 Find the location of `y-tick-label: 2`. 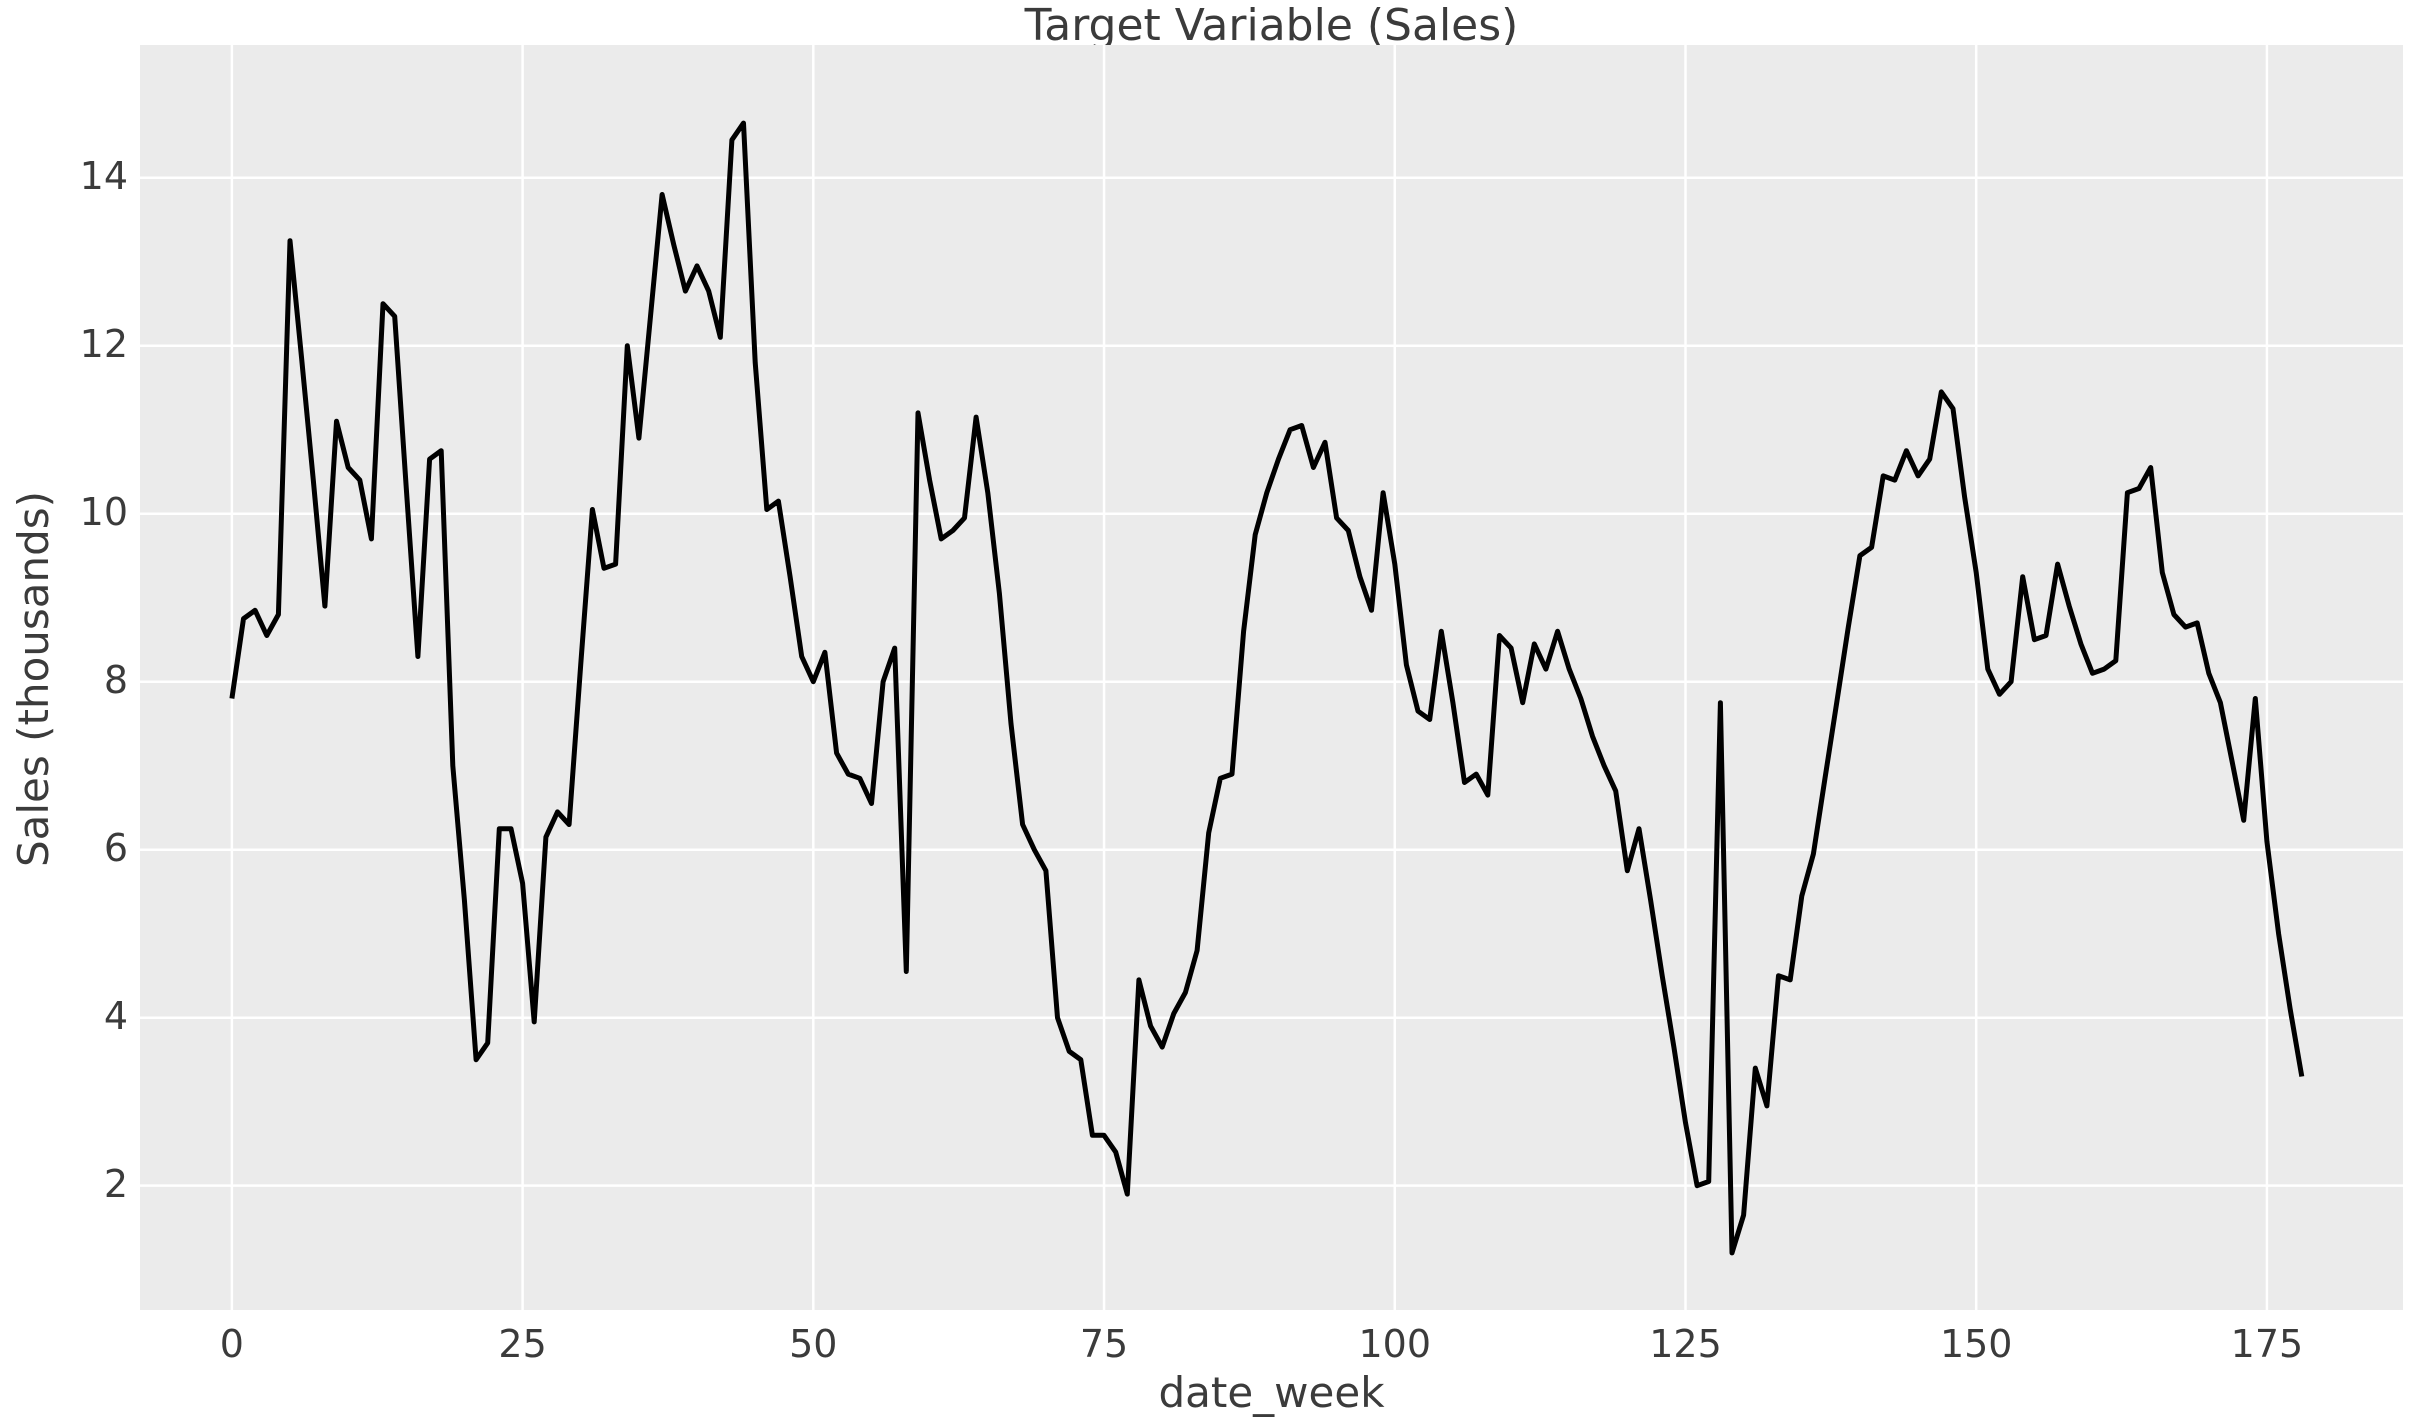

y-tick-label: 2 is located at coordinates (115, 1183).